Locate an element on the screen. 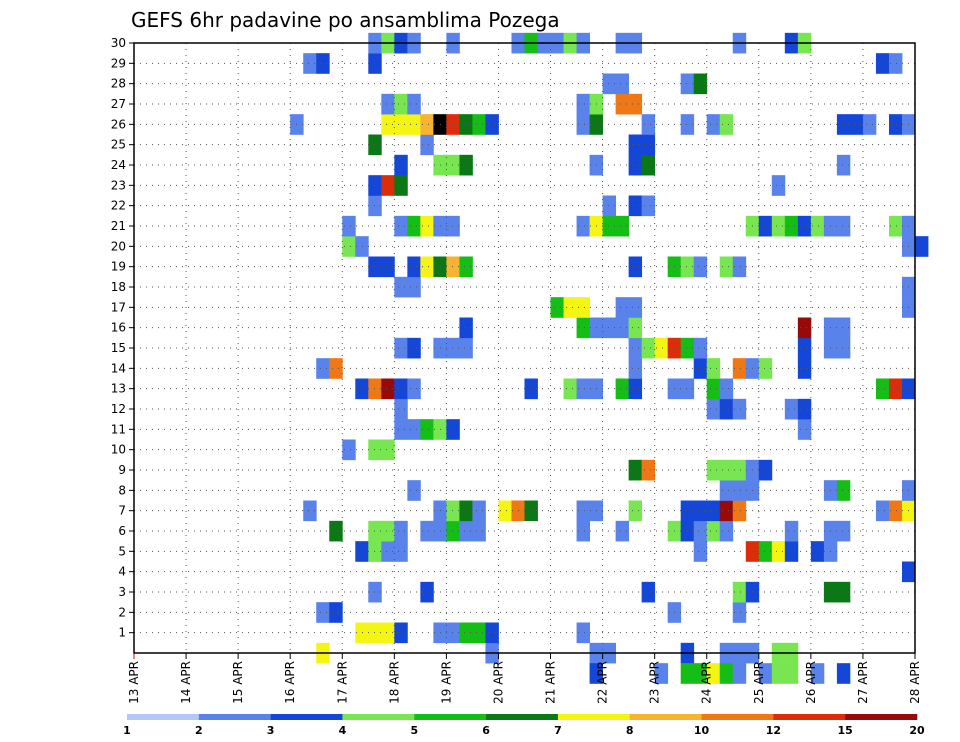  y-tick-label: 30 is located at coordinates (118, 43).